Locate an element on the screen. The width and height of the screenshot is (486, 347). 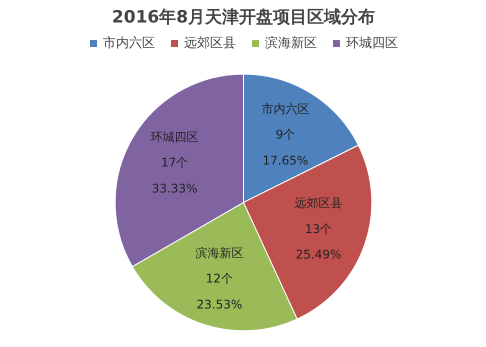
legend-label: 市内六区 is located at coordinates (129, 43).